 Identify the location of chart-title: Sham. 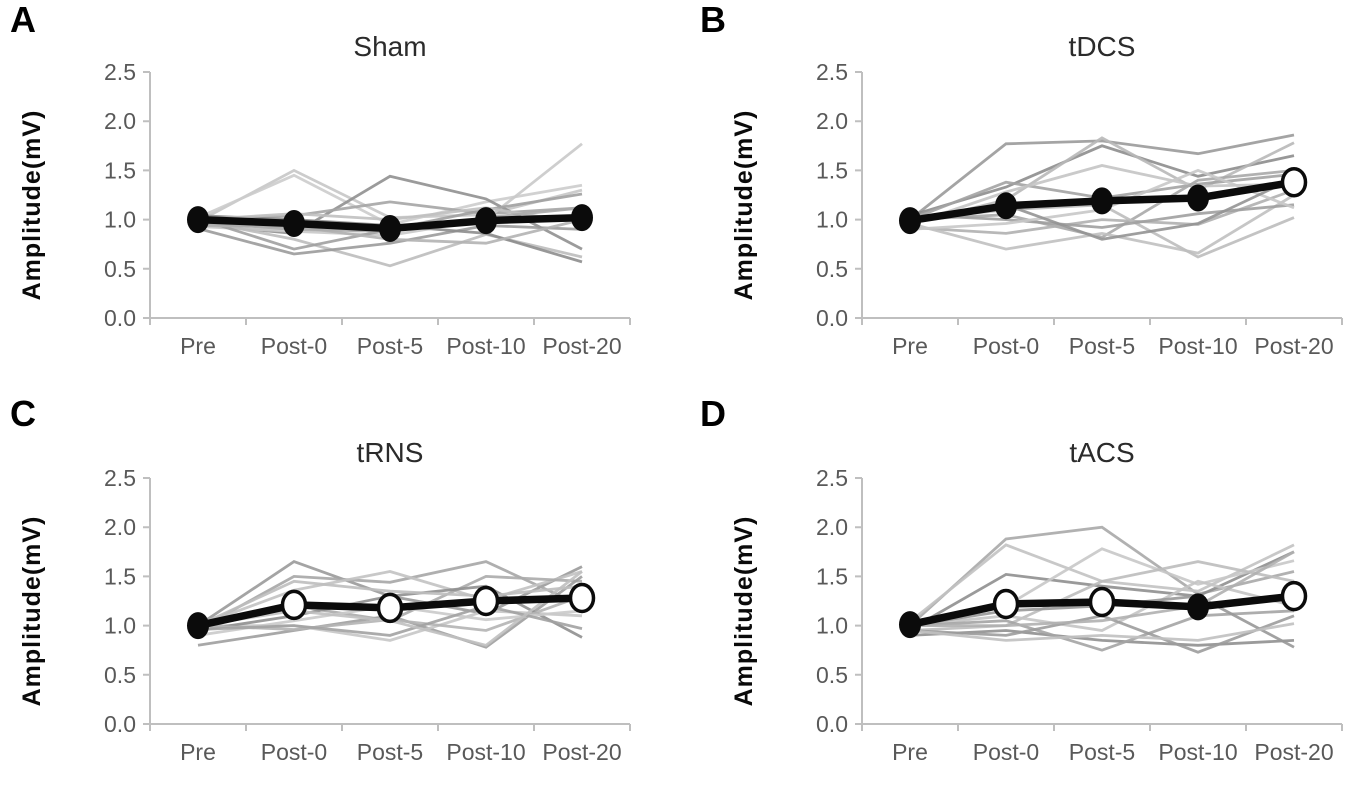
(389, 46).